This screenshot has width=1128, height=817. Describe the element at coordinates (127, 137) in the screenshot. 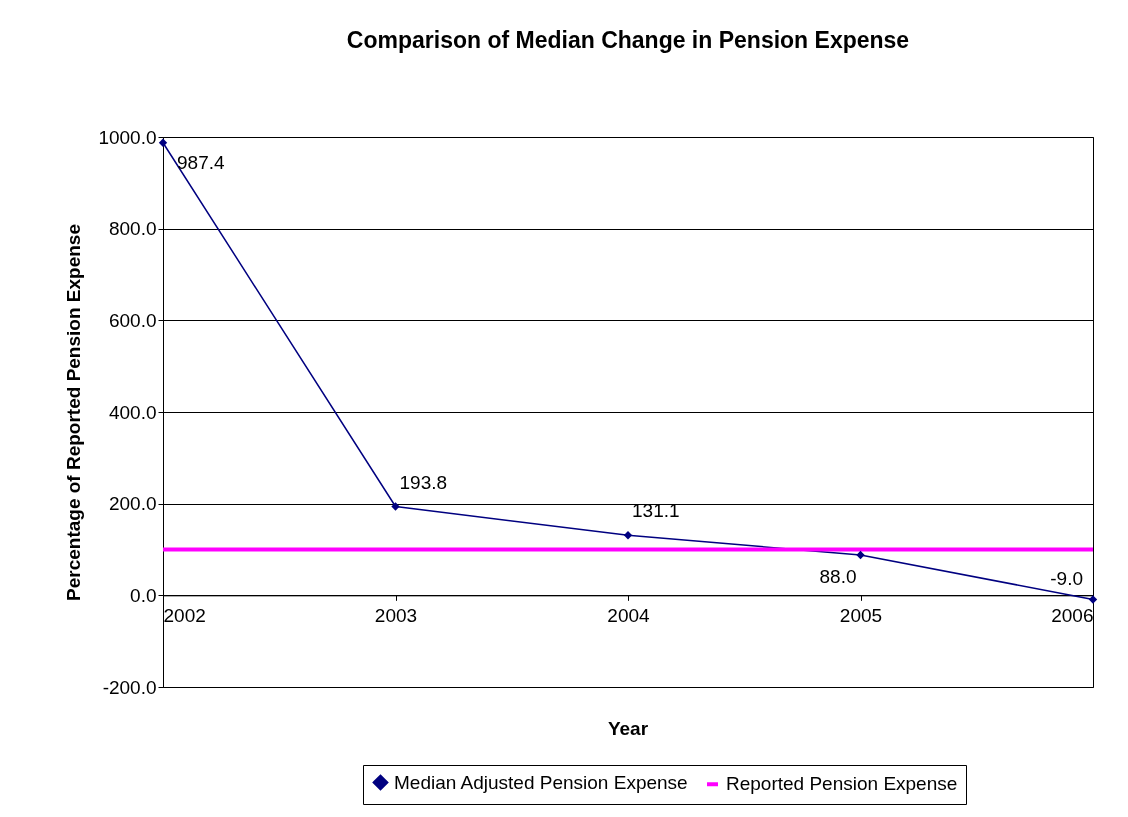

I see `y-tick-label: 1000.0` at that location.